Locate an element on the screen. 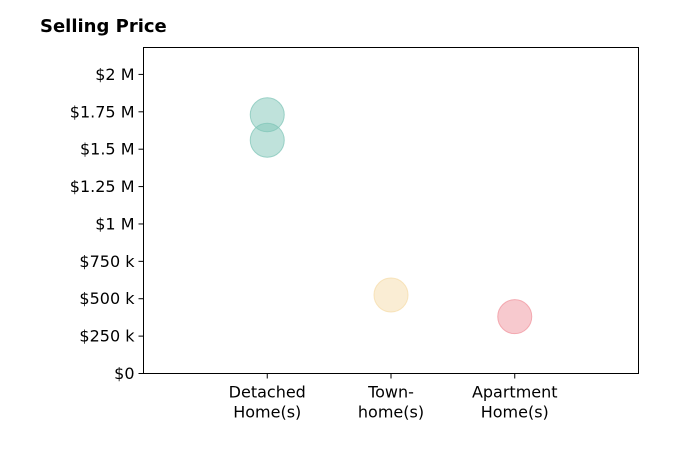  y-tick-label: $2 M is located at coordinates (114, 74).